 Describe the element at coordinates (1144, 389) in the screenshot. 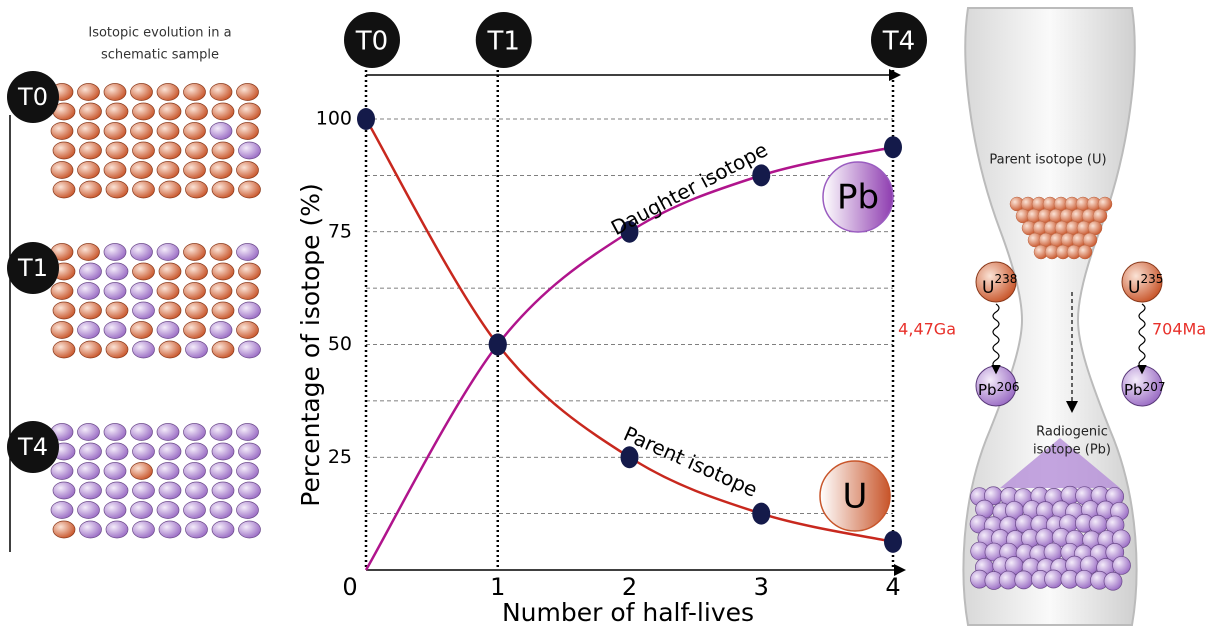

I see `daughter-symbol: Pb207` at that location.